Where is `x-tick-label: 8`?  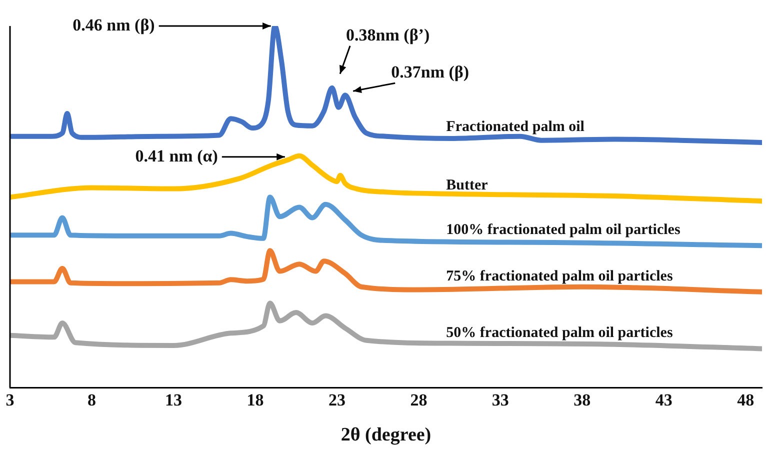
x-tick-label: 8 is located at coordinates (91, 400).